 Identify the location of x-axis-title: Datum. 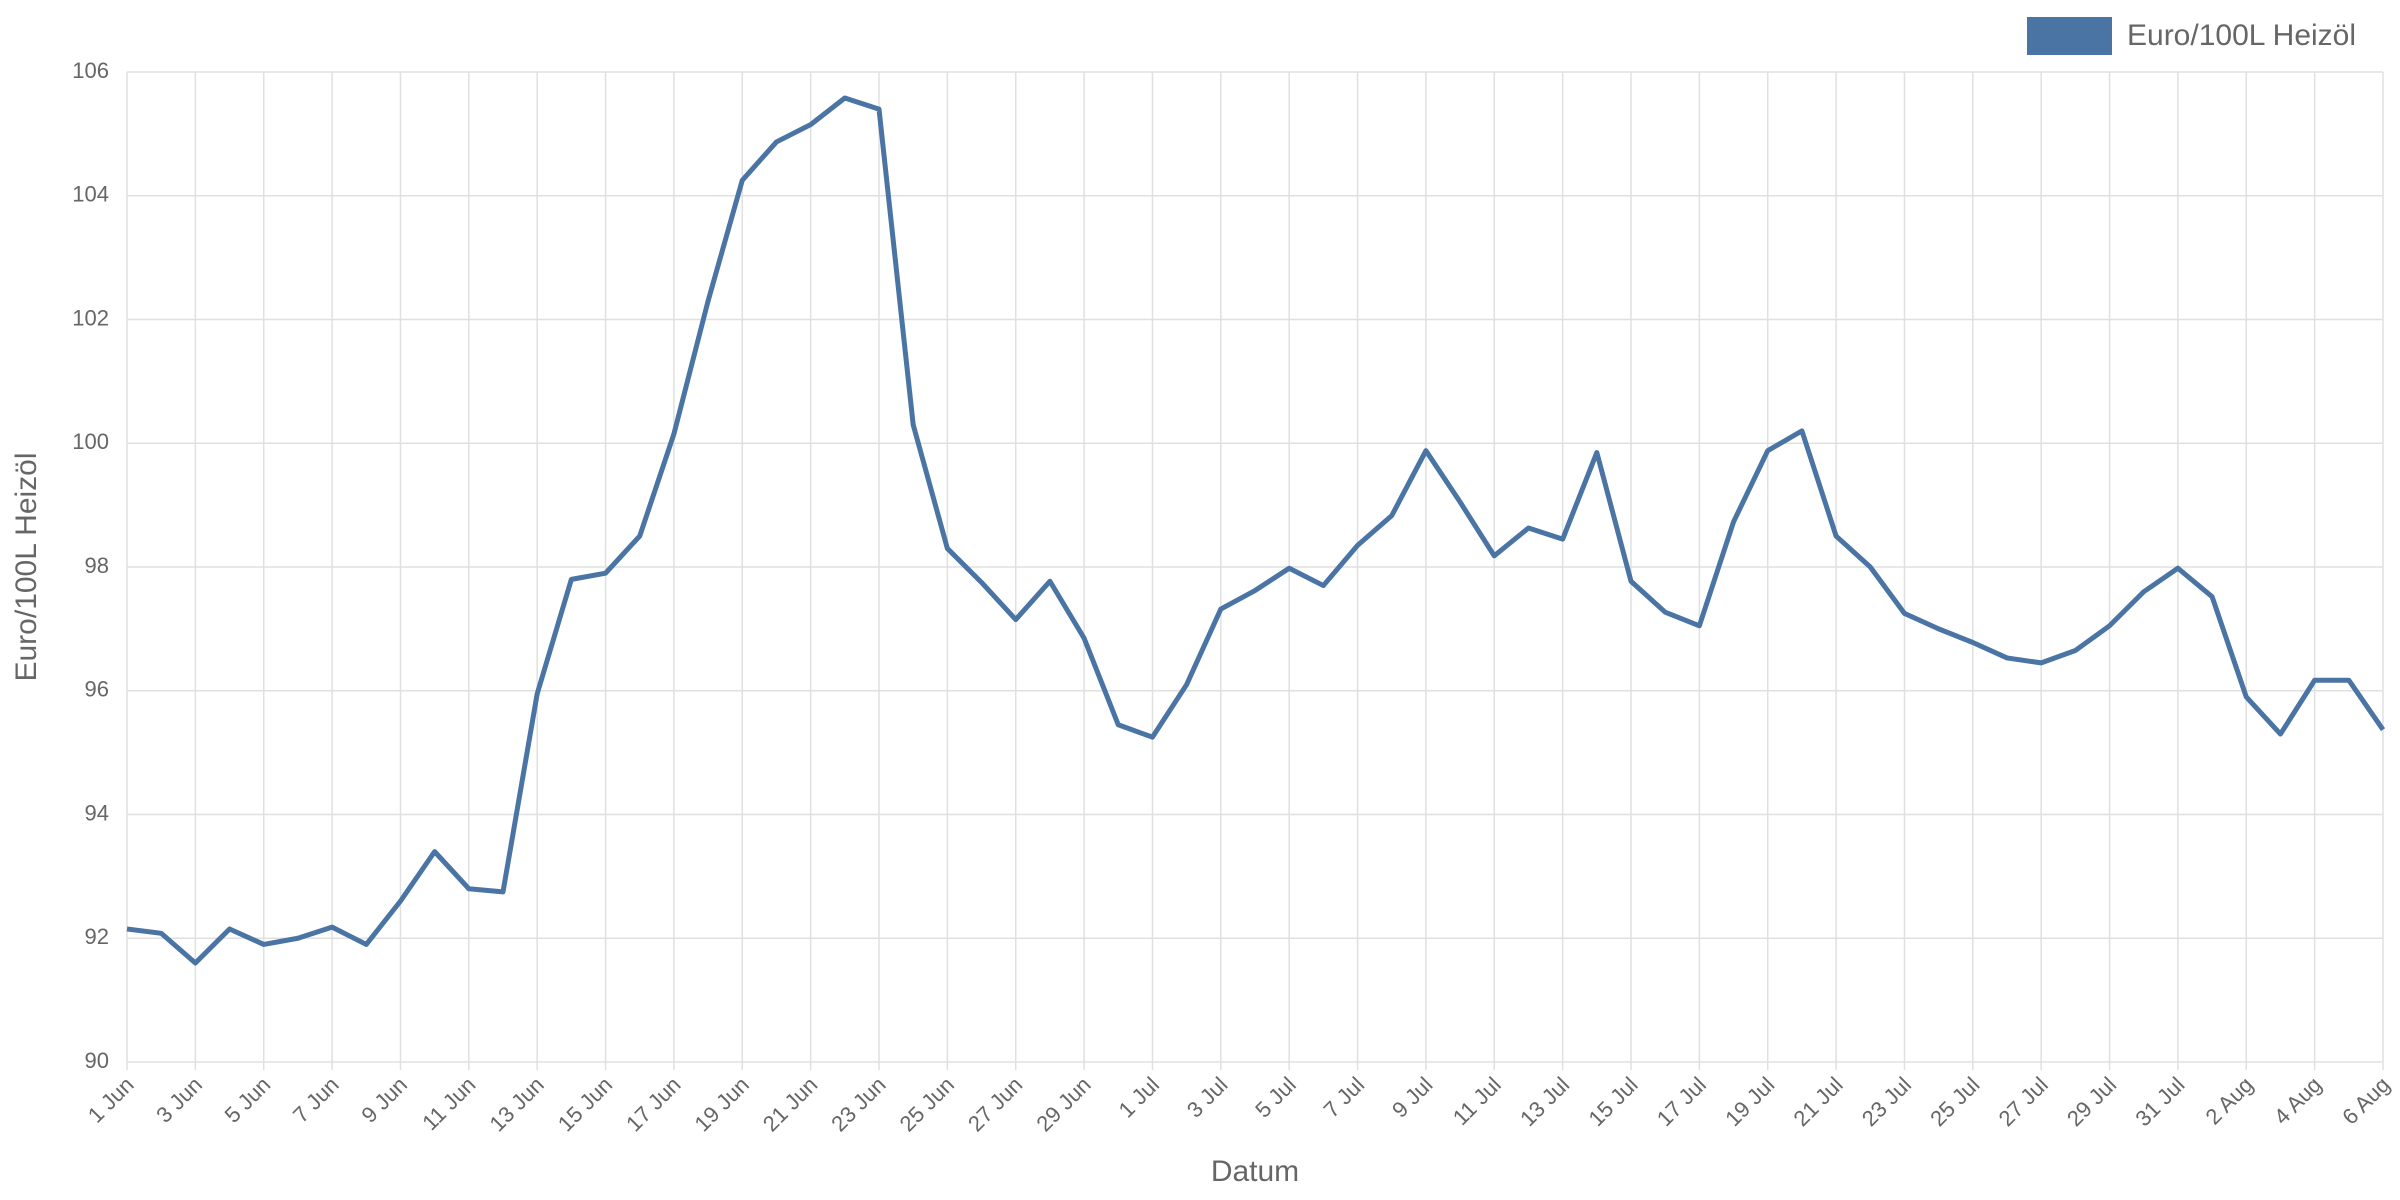
(1255, 1171).